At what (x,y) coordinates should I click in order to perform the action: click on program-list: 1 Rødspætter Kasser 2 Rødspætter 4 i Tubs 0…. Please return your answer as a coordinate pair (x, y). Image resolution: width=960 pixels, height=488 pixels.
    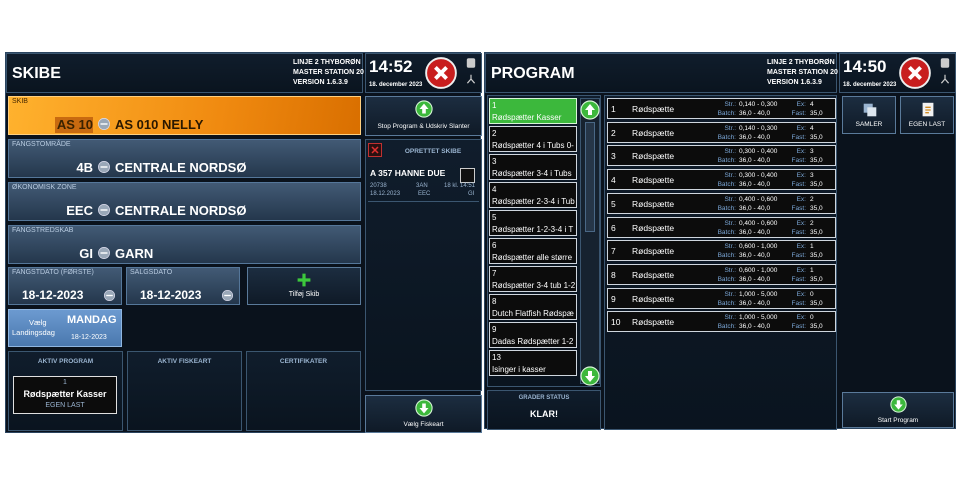
    Looking at the image, I should click on (544, 241).